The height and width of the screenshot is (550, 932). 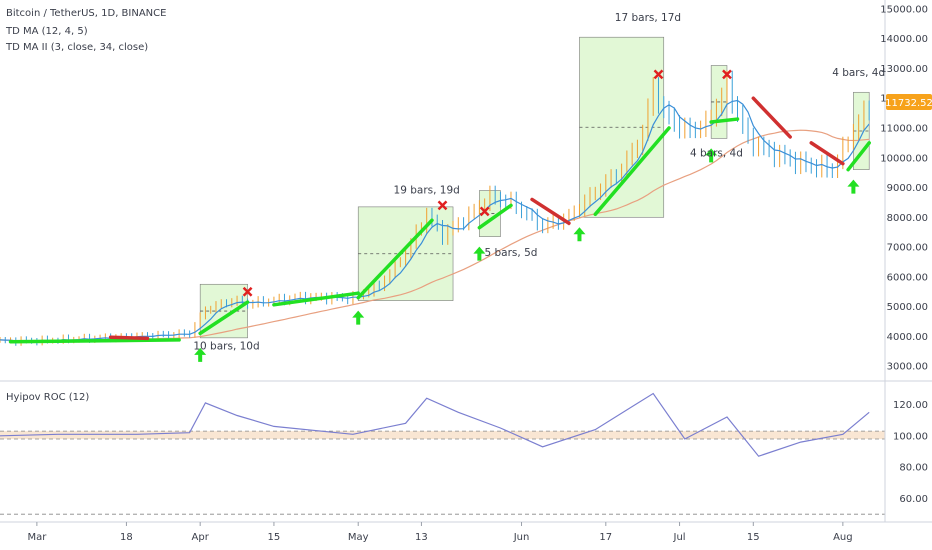 I want to click on time-tick-label: 18, so click(x=126, y=537).